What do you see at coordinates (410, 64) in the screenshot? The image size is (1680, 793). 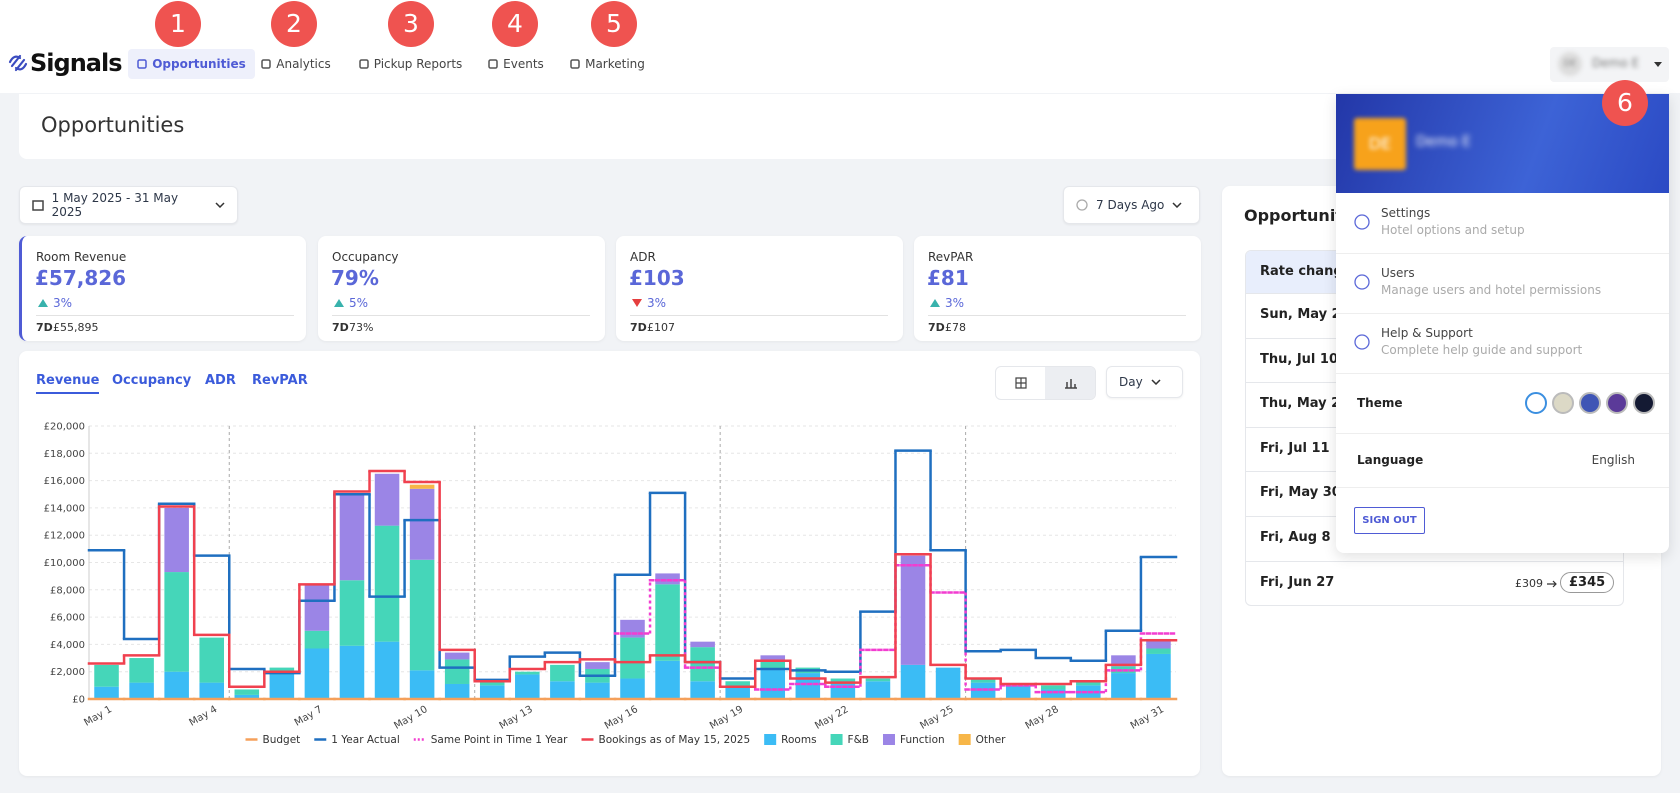 I see `nav-item: Pickup Reports` at bounding box center [410, 64].